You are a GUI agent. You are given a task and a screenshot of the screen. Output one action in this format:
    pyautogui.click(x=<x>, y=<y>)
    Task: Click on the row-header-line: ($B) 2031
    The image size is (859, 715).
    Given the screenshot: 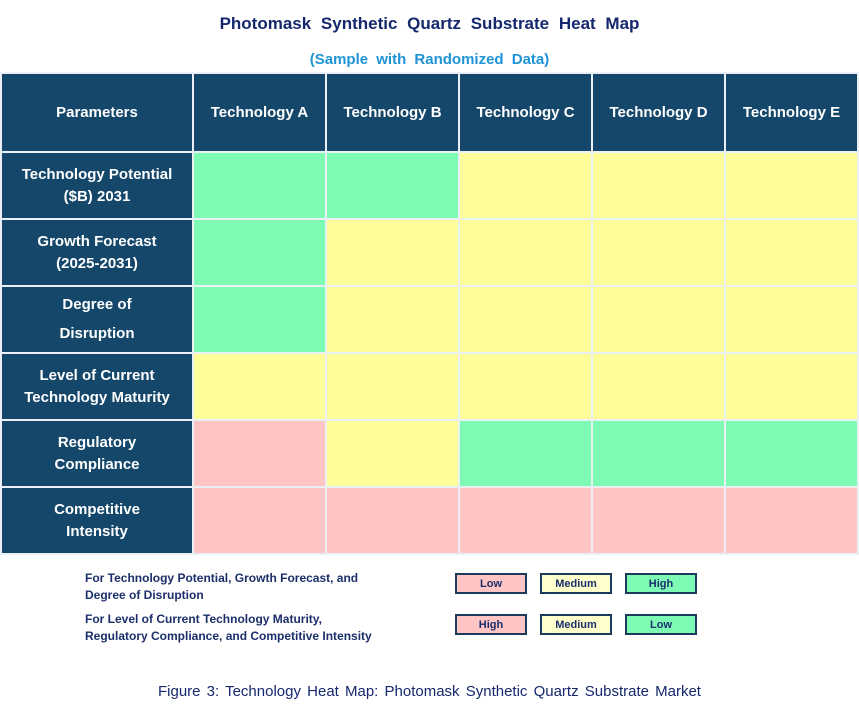 What is the action you would take?
    pyautogui.click(x=97, y=196)
    